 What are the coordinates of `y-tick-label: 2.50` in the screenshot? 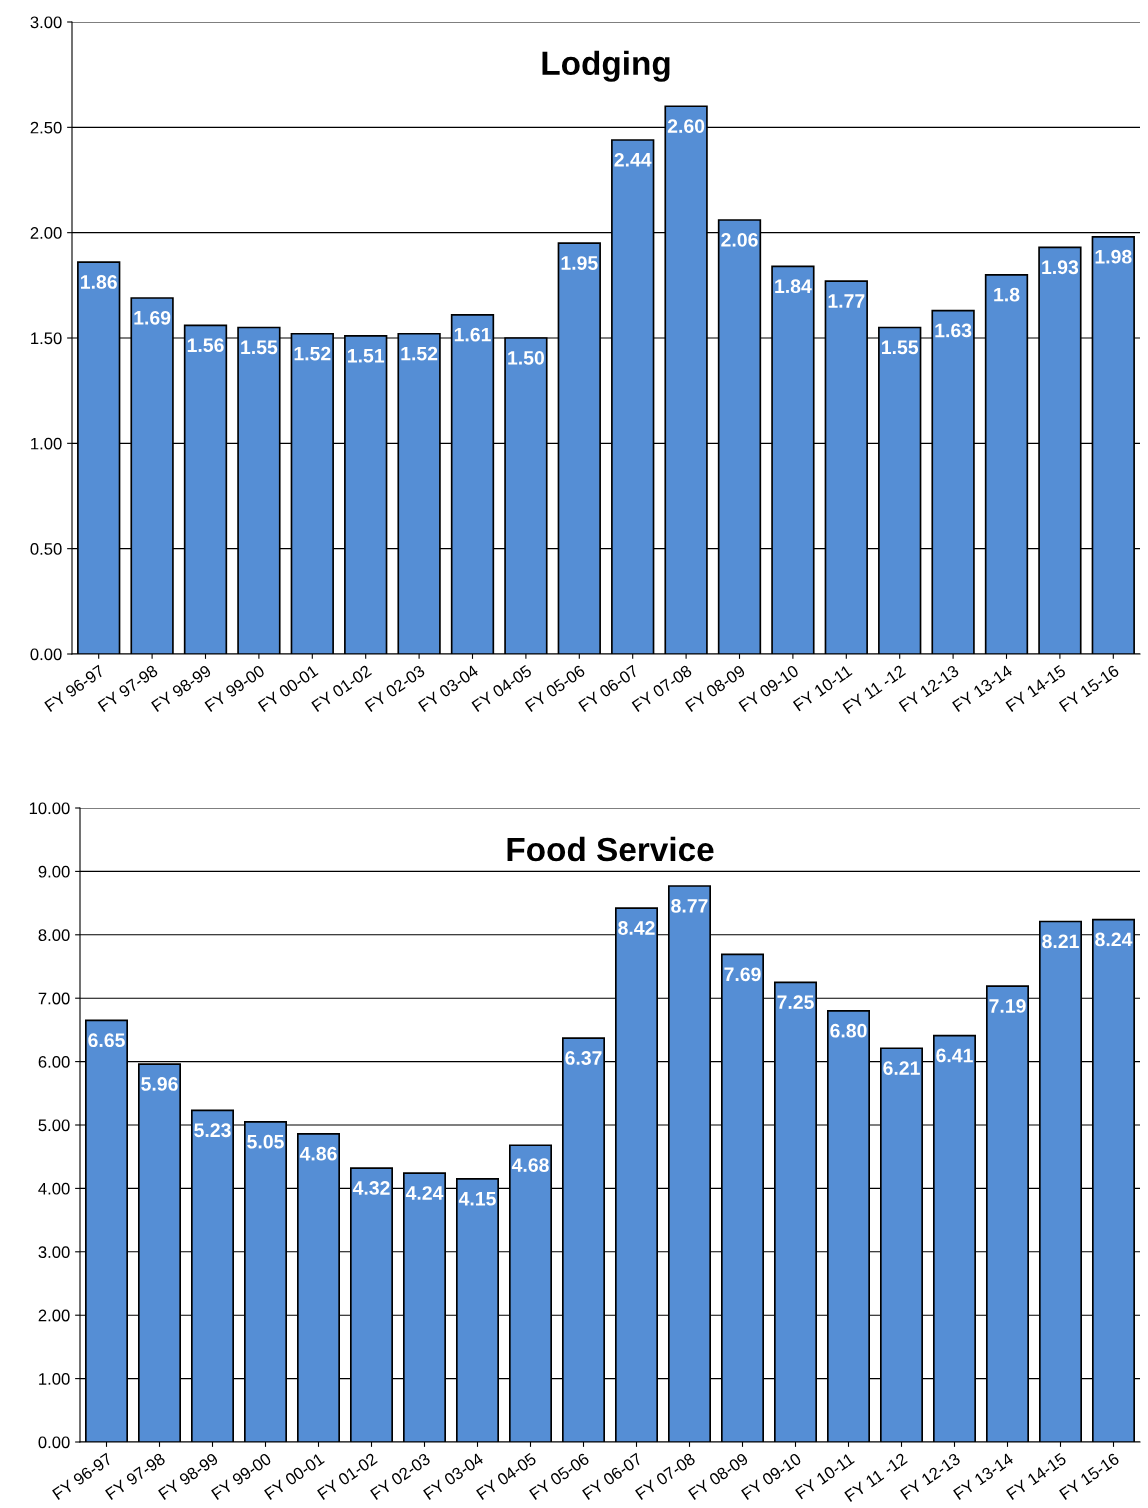 It's located at (46, 127).